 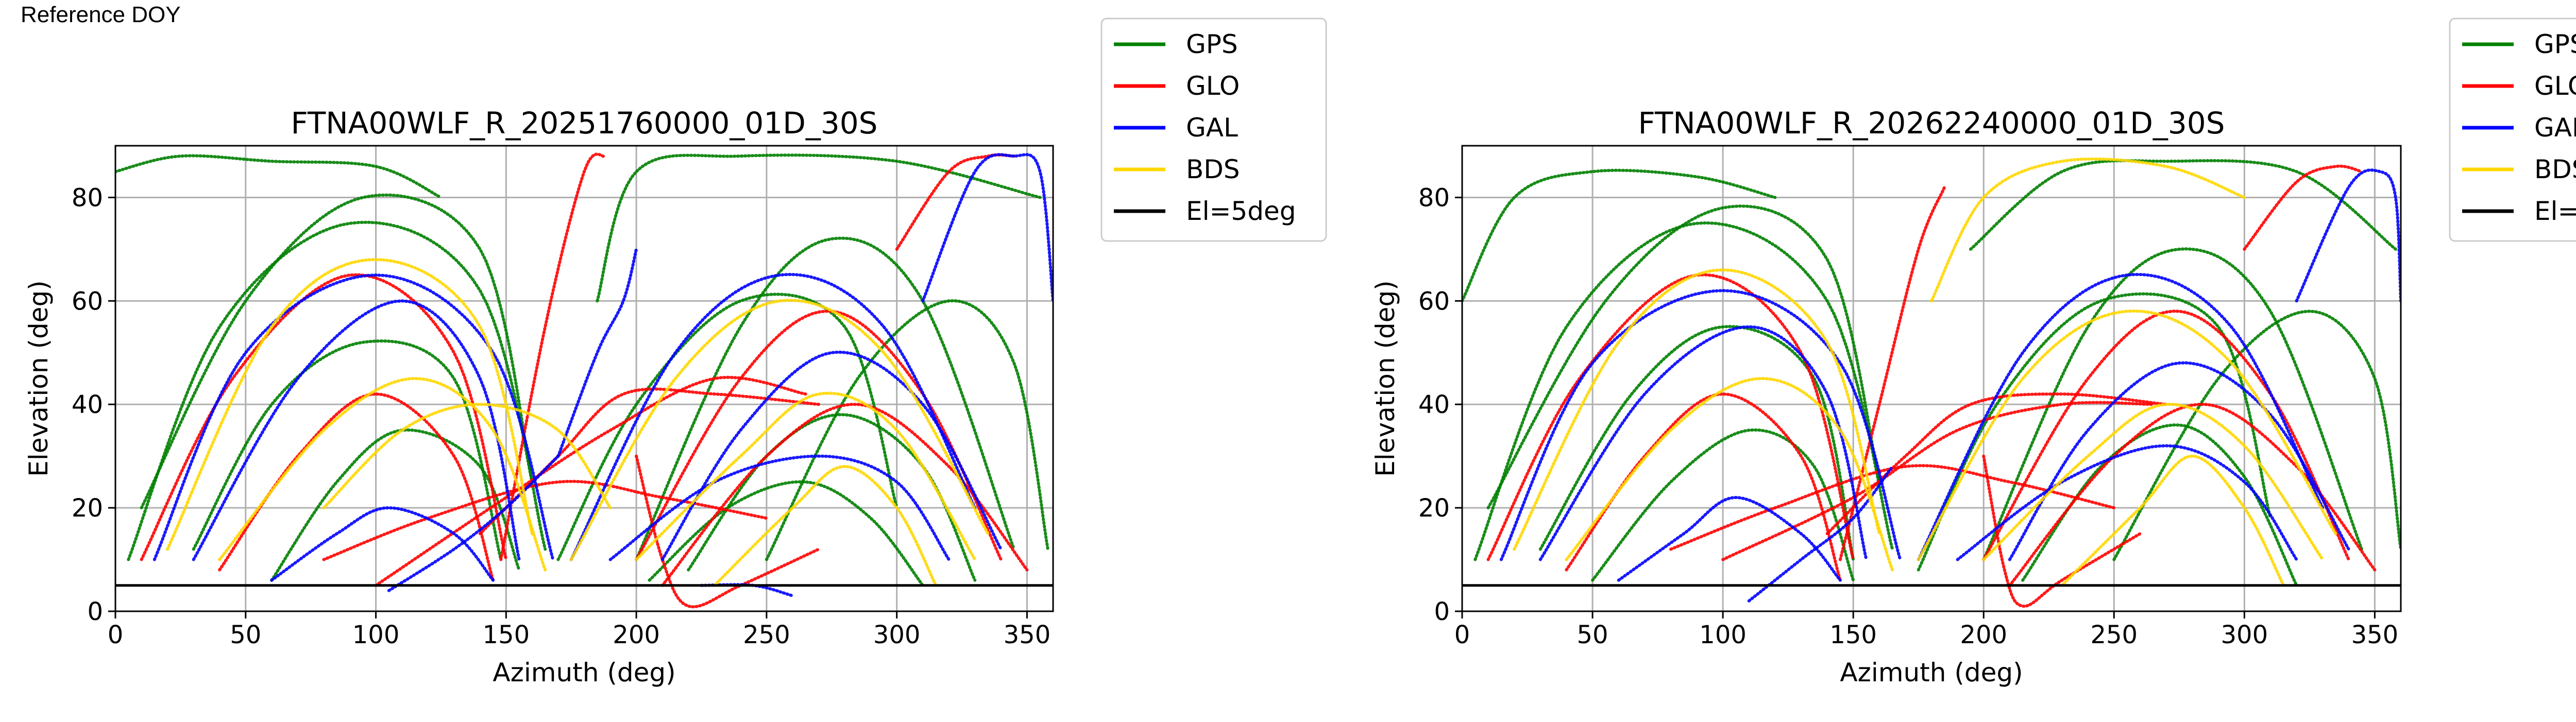 I want to click on reference-doy-label: Reference DOY, so click(x=101, y=14).